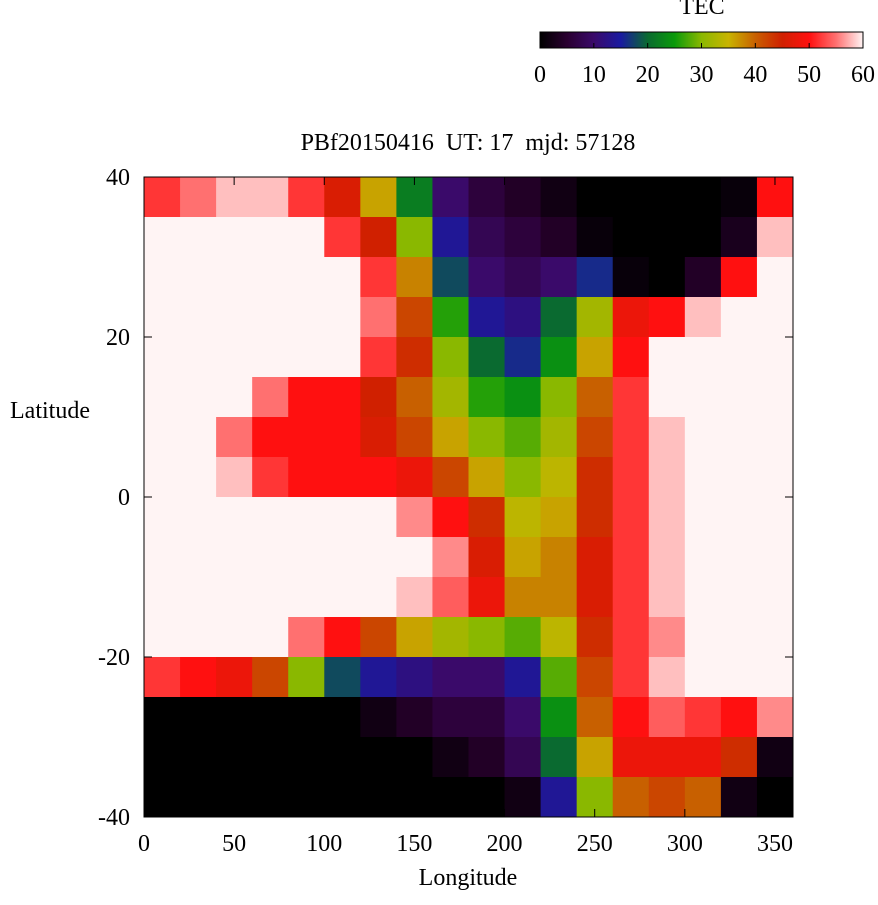  What do you see at coordinates (114, 658) in the screenshot?
I see `y-tick-label: -20` at bounding box center [114, 658].